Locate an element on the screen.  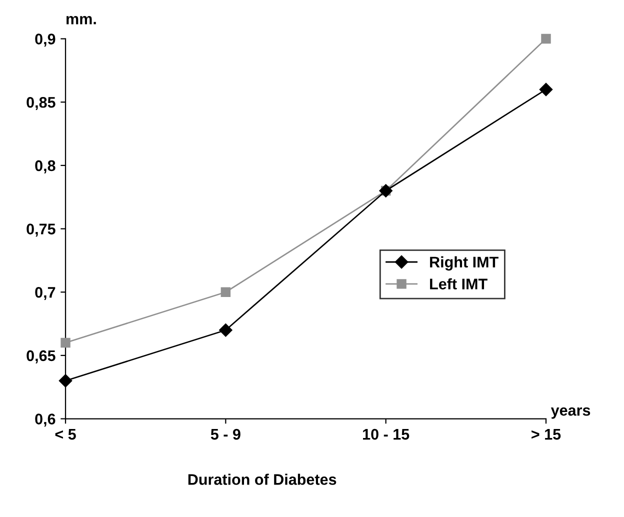
x-axis-title: years is located at coordinates (570, 413).